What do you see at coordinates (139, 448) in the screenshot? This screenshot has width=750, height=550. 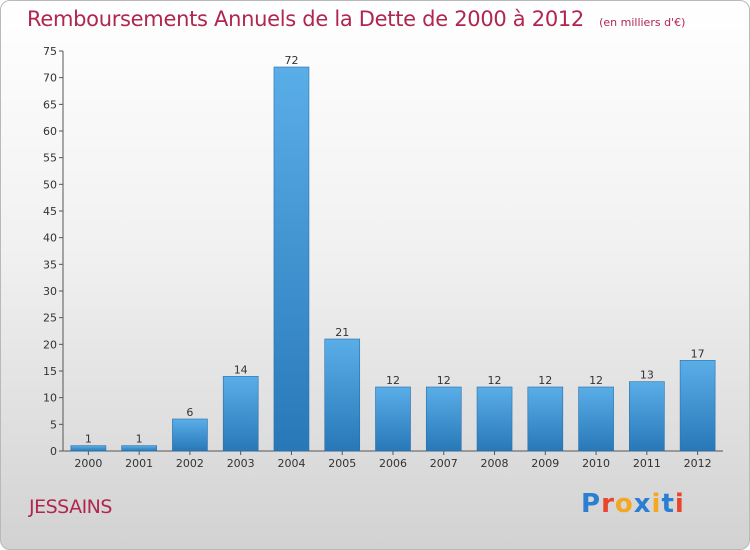 I see `bar-2001` at bounding box center [139, 448].